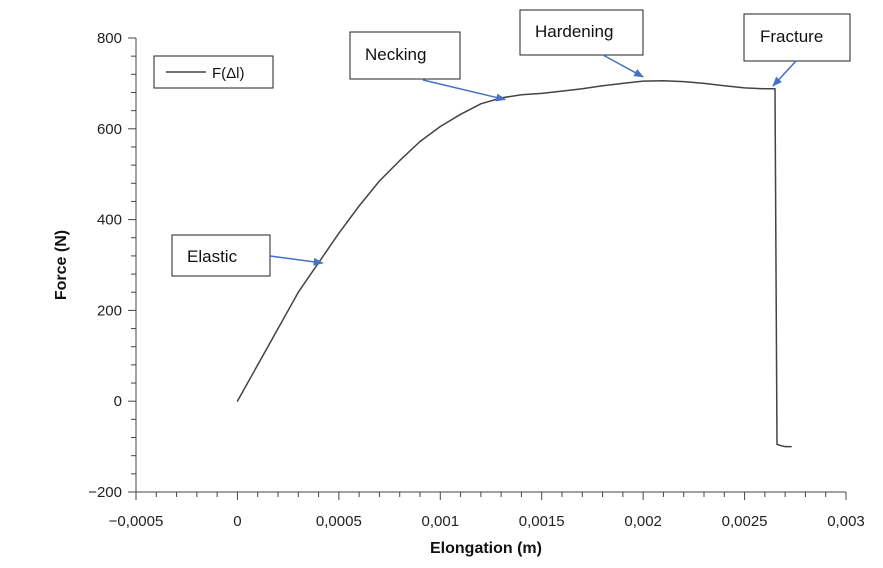  What do you see at coordinates (109, 129) in the screenshot?
I see `y-tick-label: 600` at bounding box center [109, 129].